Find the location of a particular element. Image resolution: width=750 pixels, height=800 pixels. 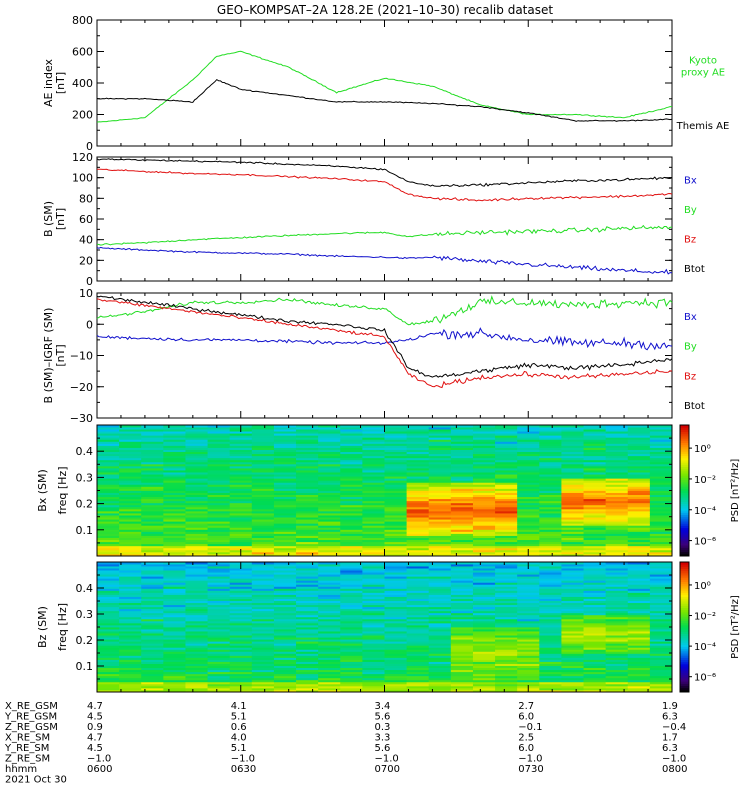

legend-label: By is located at coordinates (690, 210).